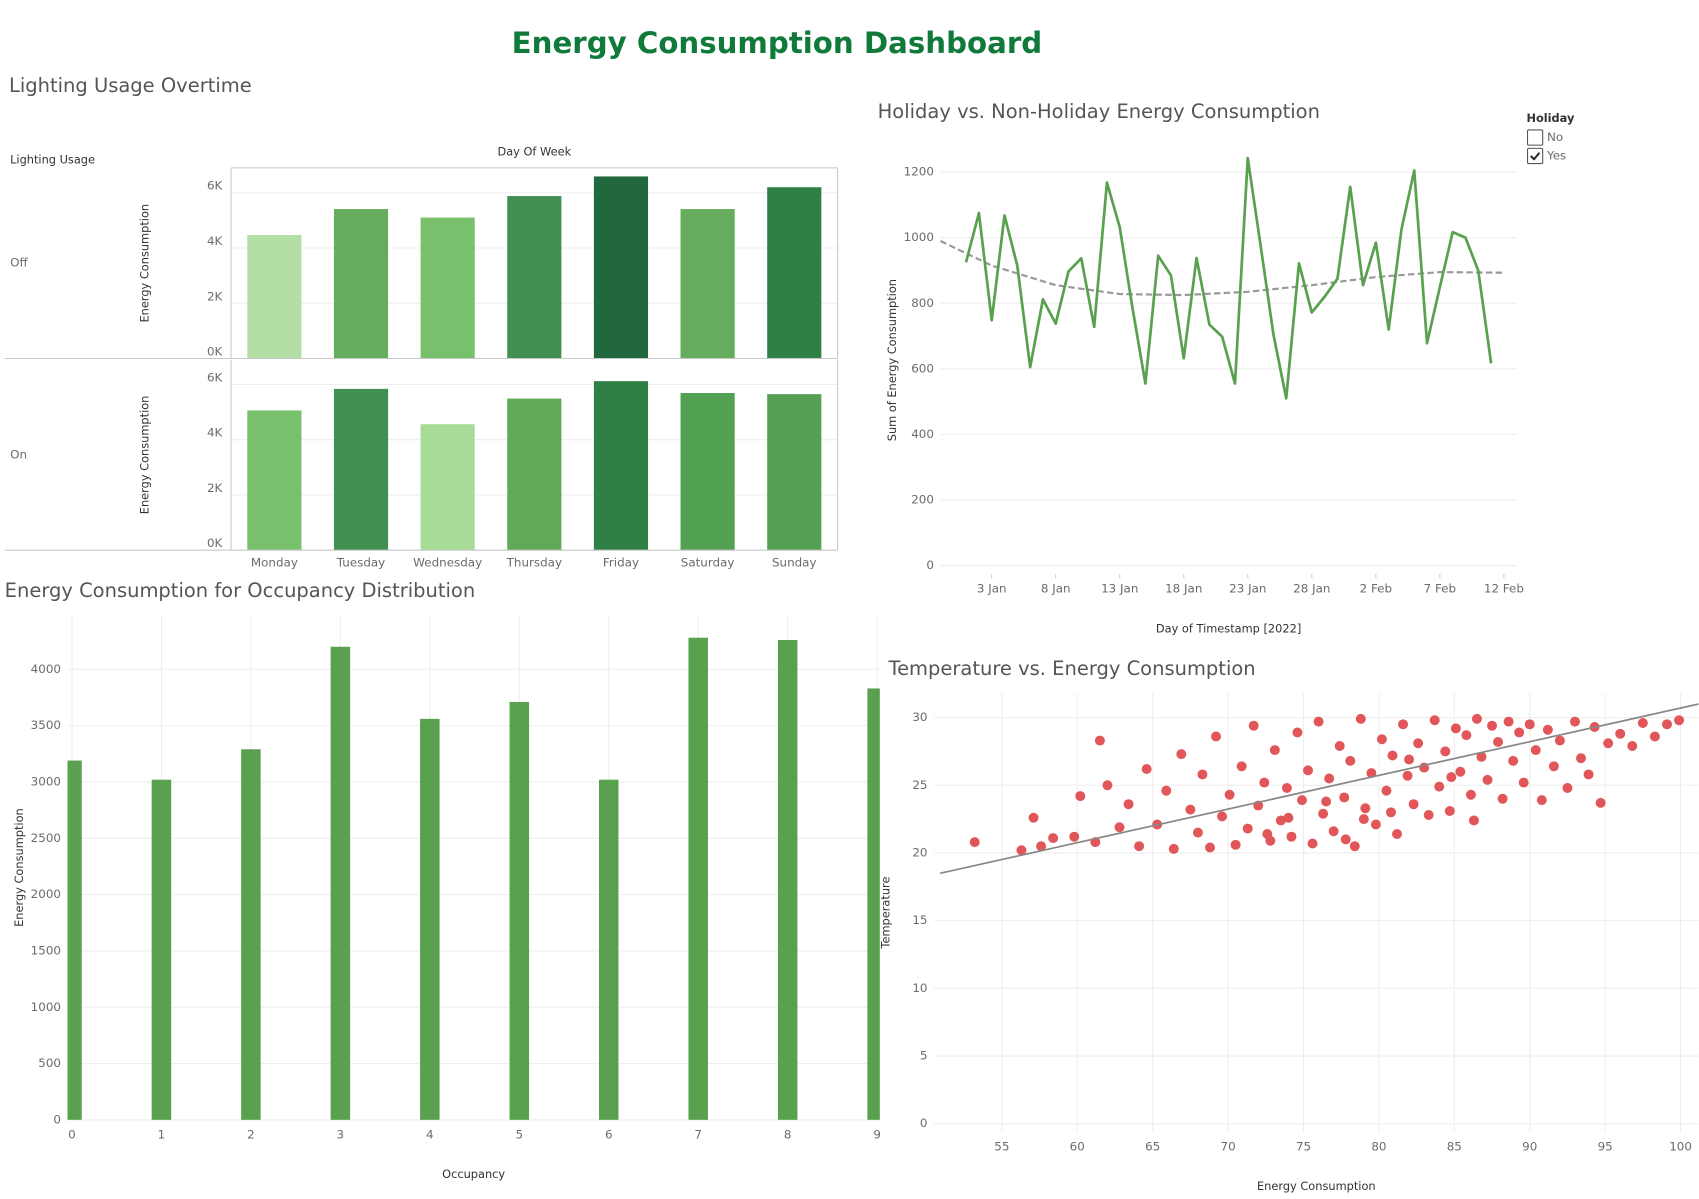 This screenshot has height=1199, width=1699. I want to click on row-label: Off, so click(19, 263).